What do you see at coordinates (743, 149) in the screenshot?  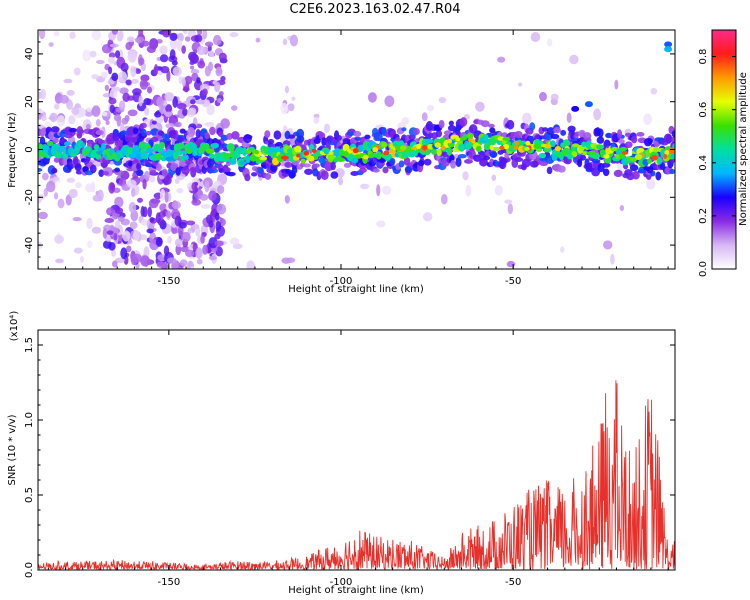 I see `colorbar-label: Normalized spectral amplitude` at bounding box center [743, 149].